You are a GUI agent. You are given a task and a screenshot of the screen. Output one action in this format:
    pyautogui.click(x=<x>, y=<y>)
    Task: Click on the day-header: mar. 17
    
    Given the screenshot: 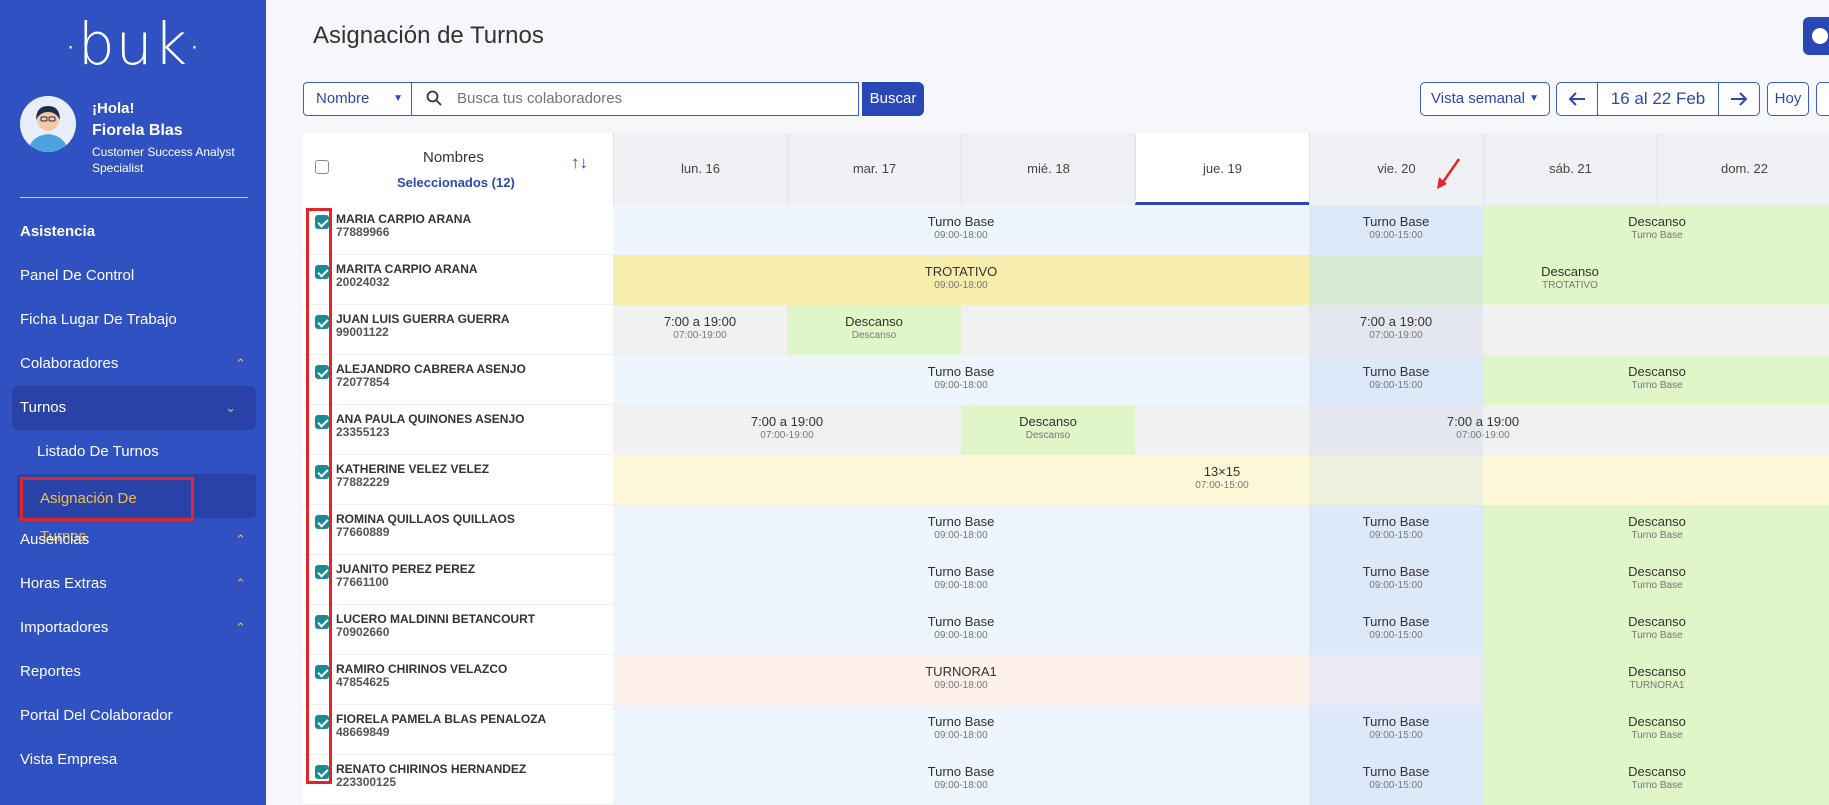 What is the action you would take?
    pyautogui.click(x=874, y=169)
    